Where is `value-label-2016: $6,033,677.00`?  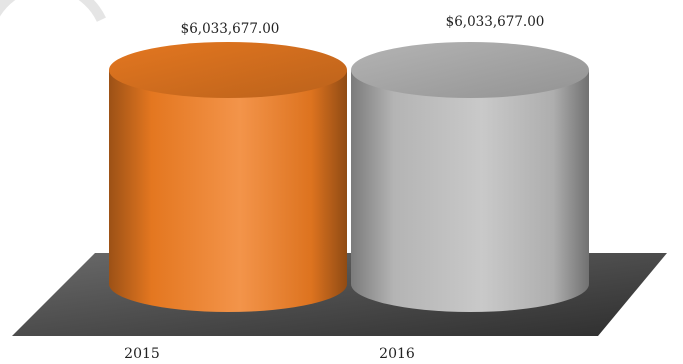 value-label-2016: $6,033,677.00 is located at coordinates (495, 22).